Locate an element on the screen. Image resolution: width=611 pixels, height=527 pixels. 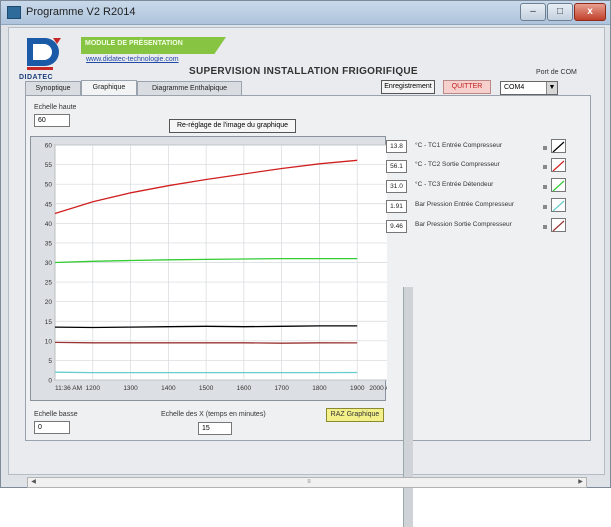
chevron-down-icon: ▼ is located at coordinates (551, 88).